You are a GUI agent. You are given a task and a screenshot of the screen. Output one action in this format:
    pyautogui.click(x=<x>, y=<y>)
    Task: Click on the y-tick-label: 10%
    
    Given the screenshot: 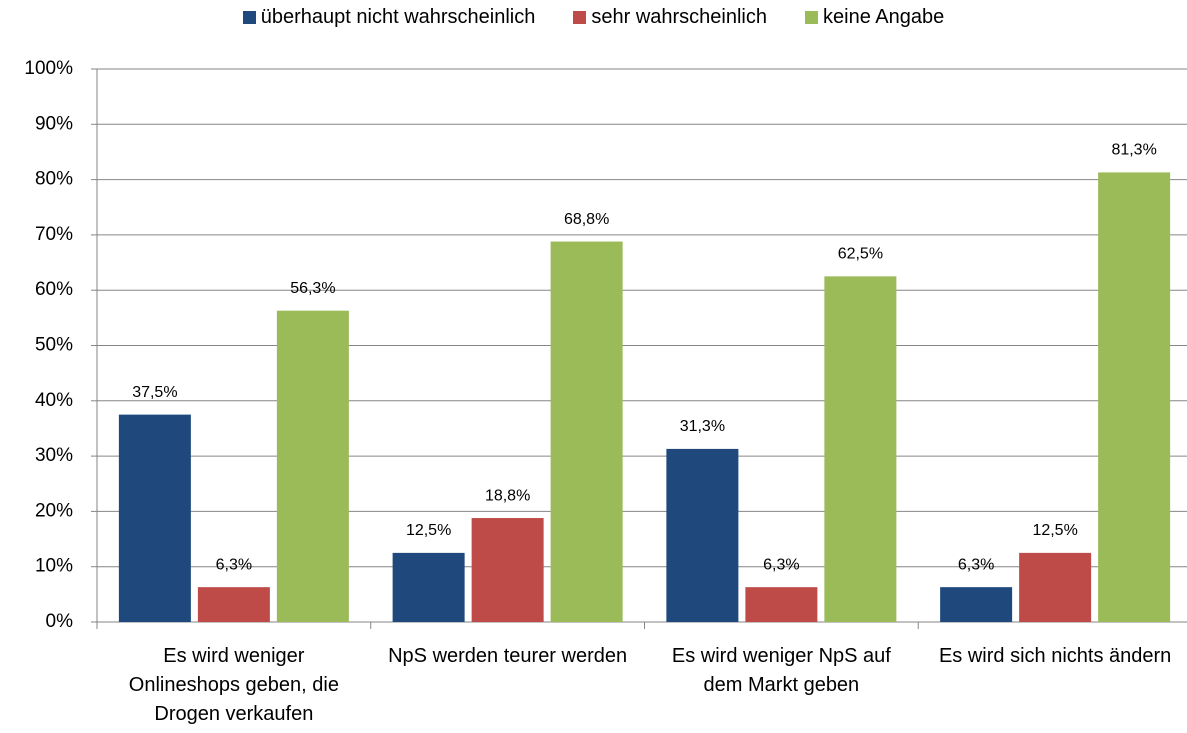 What is the action you would take?
    pyautogui.click(x=54, y=566)
    